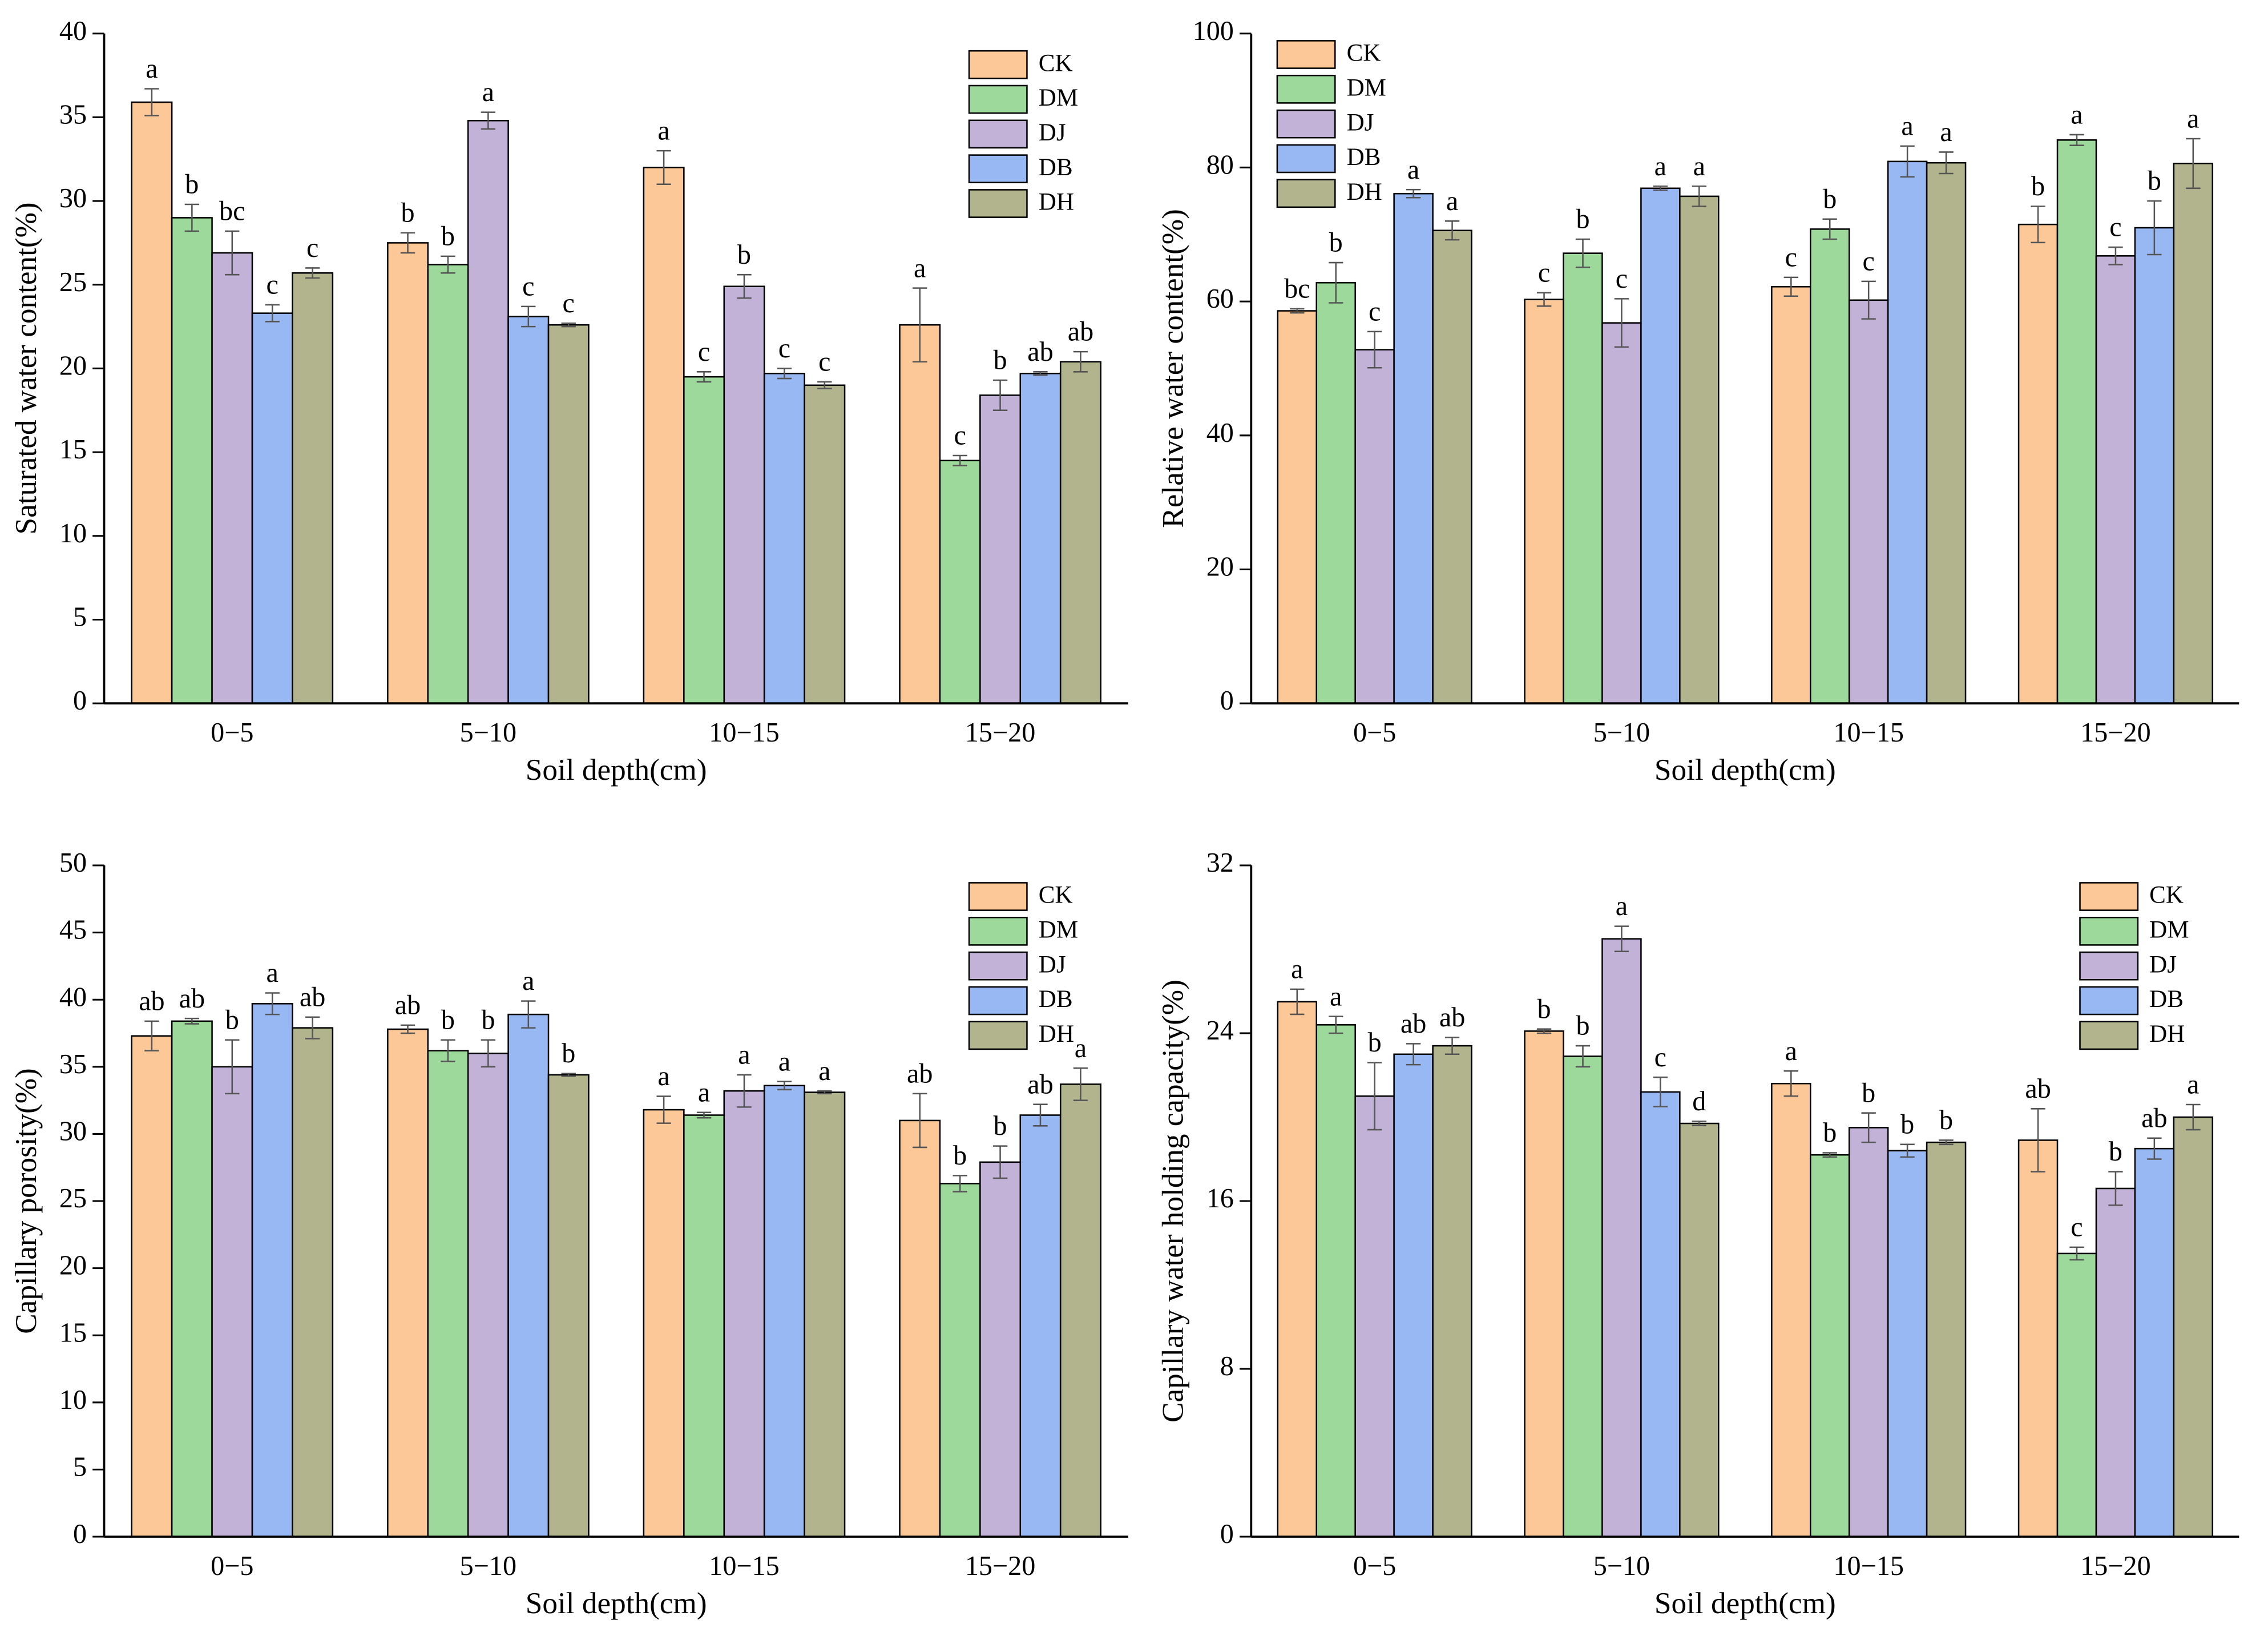 Image resolution: width=2268 pixels, height=1644 pixels. What do you see at coordinates (26, 368) in the screenshot?
I see `y-axis-title: Saturated water content(%)` at bounding box center [26, 368].